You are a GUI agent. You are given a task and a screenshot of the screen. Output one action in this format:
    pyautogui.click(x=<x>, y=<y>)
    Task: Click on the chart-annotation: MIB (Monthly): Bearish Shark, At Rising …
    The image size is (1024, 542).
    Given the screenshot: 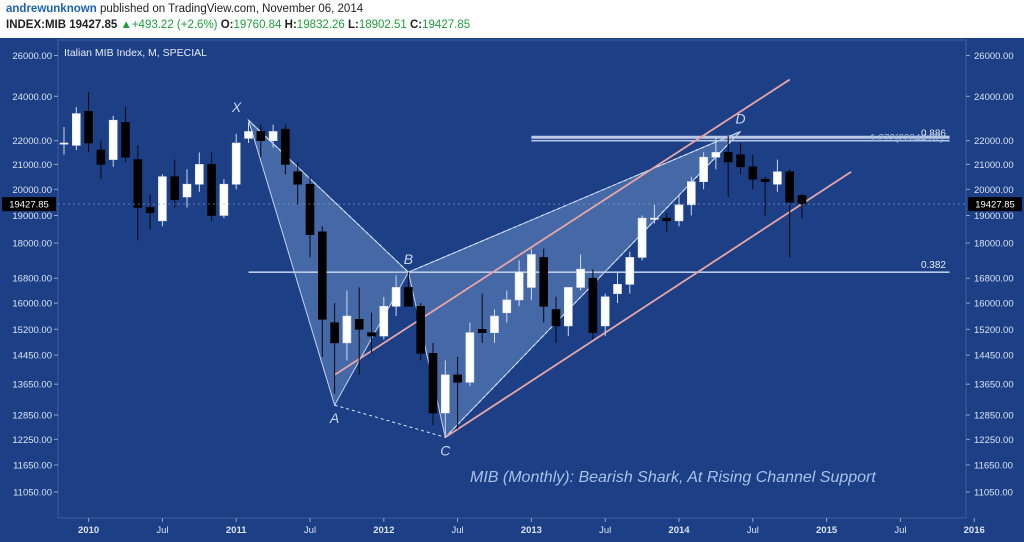 What is the action you would take?
    pyautogui.click(x=673, y=477)
    